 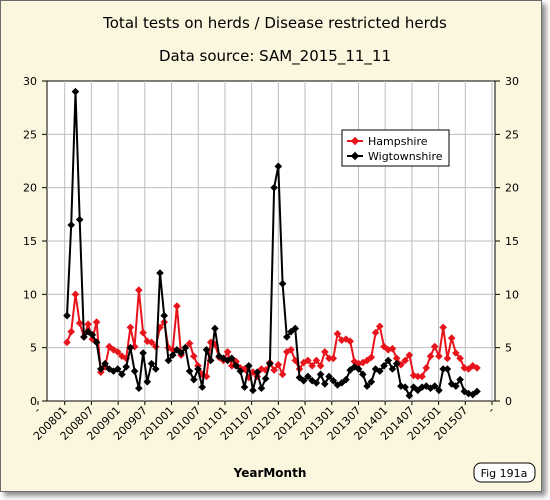 What do you see at coordinates (270, 473) in the screenshot?
I see `x-axis-label: YearMonth` at bounding box center [270, 473].